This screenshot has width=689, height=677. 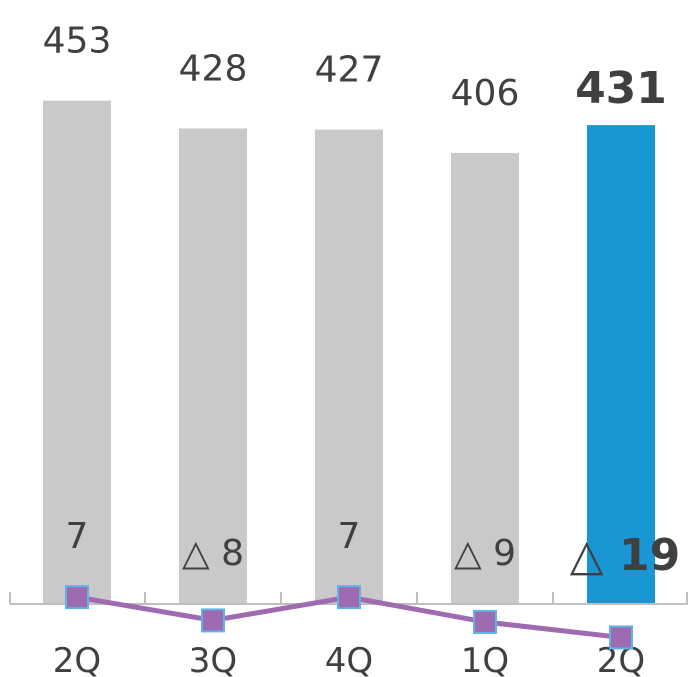 I want to click on x-tick-label: 2Q, so click(x=77, y=659).